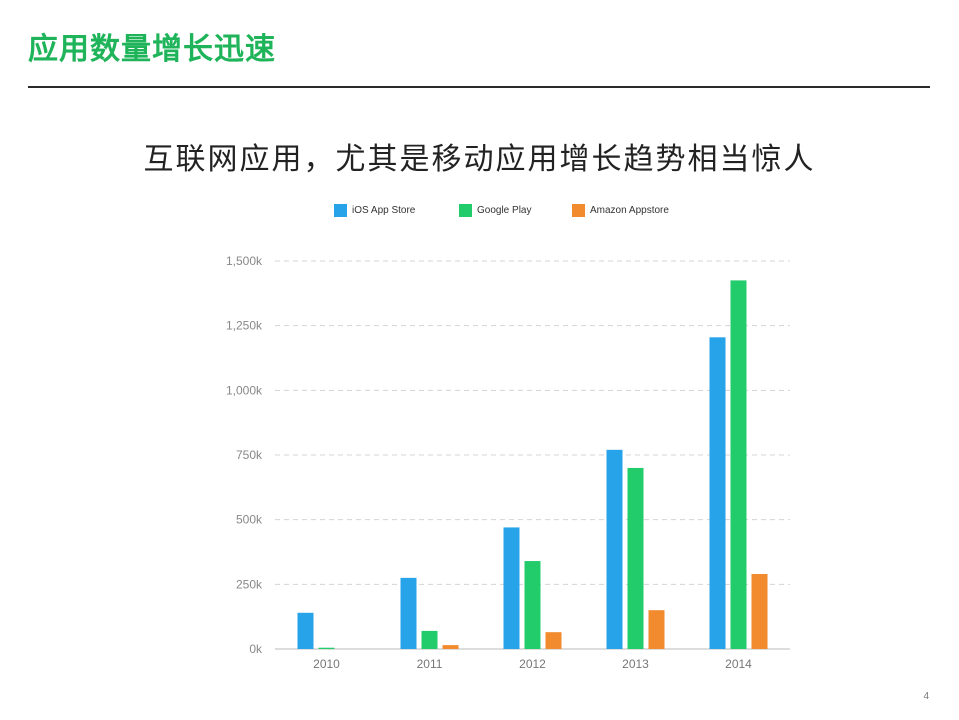 The image size is (959, 720). What do you see at coordinates (326, 664) in the screenshot?
I see `x-tick-label: 2010` at bounding box center [326, 664].